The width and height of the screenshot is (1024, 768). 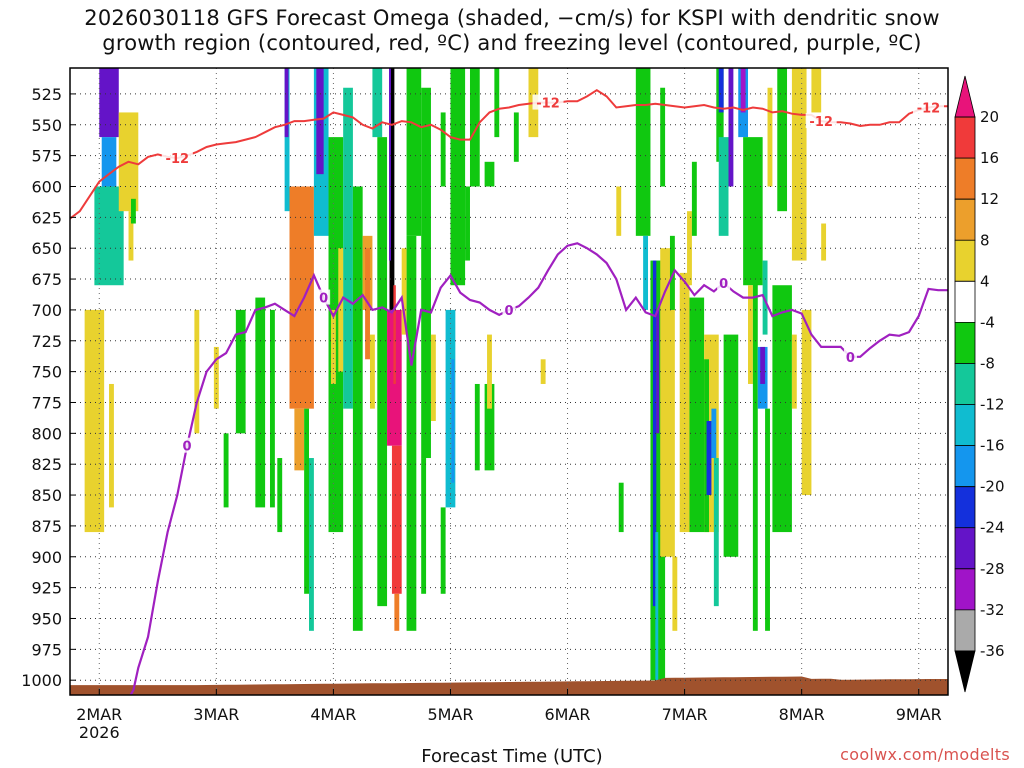 I want to click on y-tick-label: 525, so click(x=46, y=94).